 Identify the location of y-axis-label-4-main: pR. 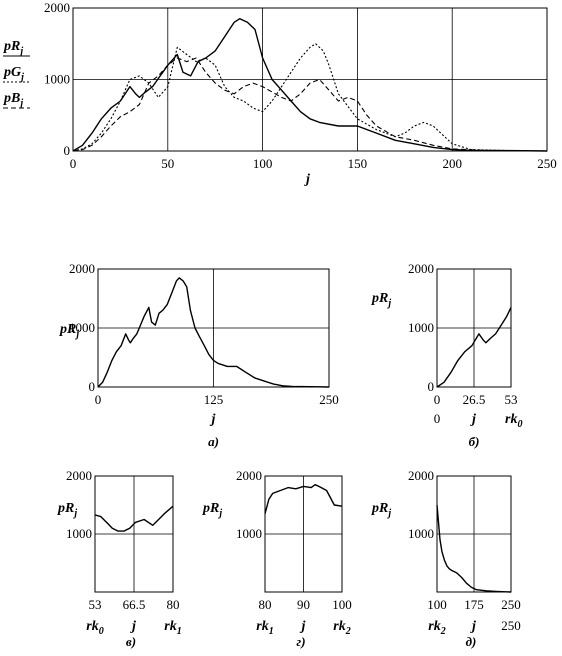
(210, 508).